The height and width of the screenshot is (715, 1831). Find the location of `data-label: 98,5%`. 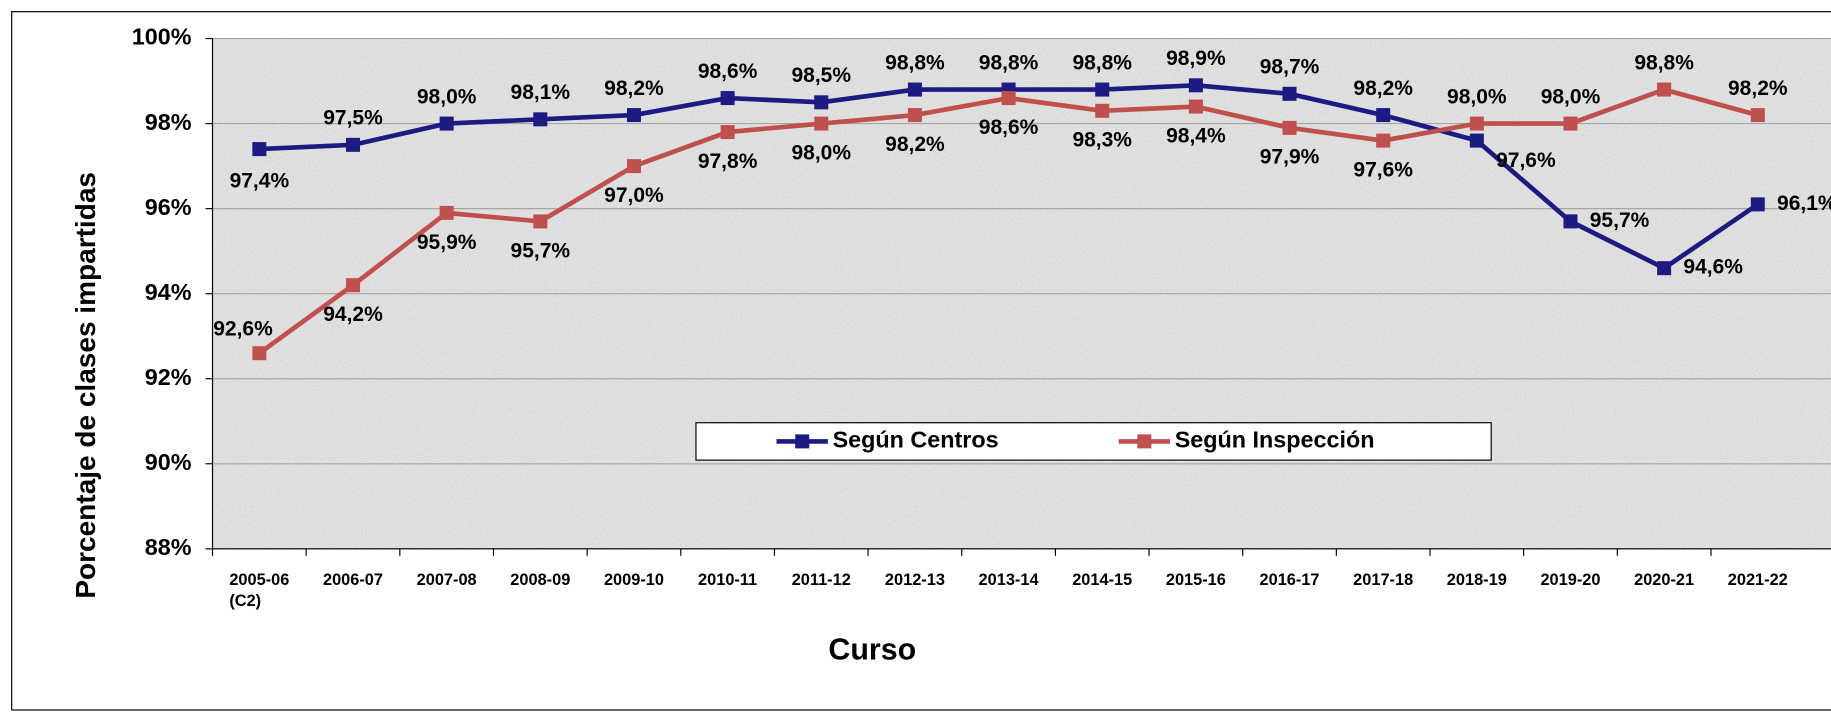

data-label: 98,5% is located at coordinates (821, 75).